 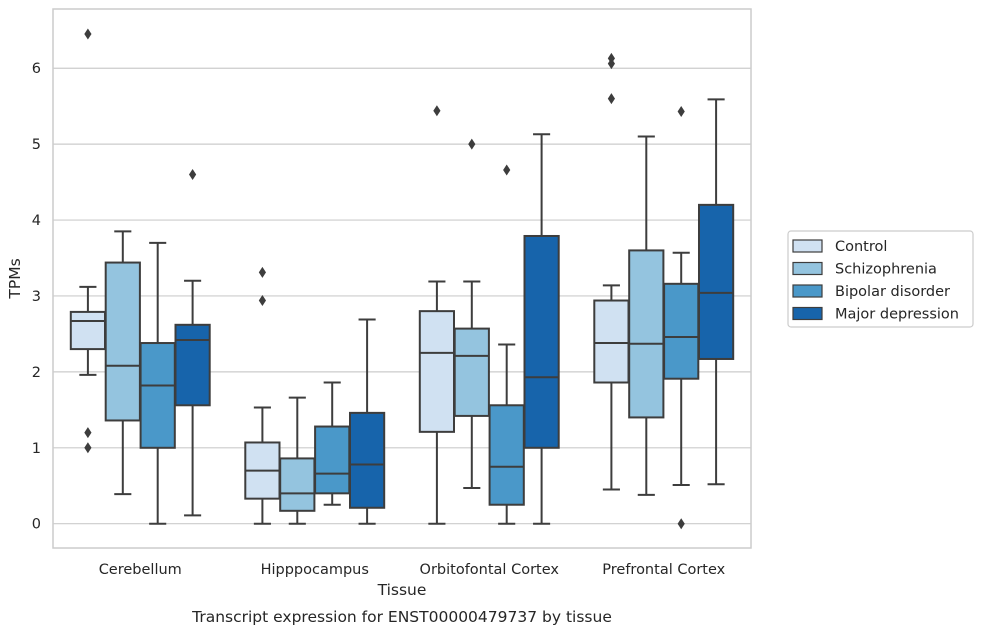 I want to click on y-tick-labels: 0 1 2 3 4 5 6, so click(x=36, y=296).